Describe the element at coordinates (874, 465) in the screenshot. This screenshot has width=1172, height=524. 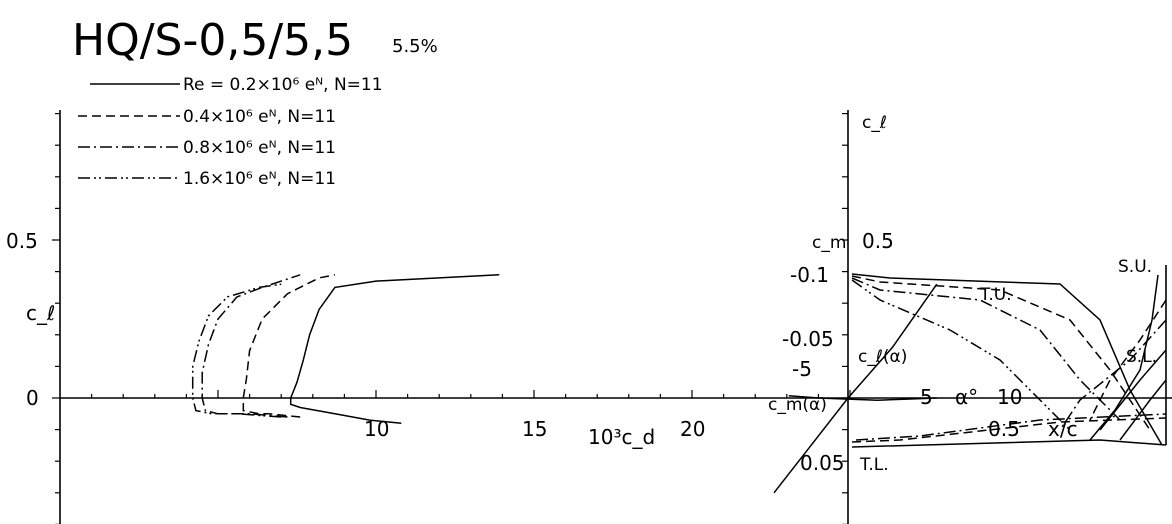
I see `label-tl: T.L.` at that location.